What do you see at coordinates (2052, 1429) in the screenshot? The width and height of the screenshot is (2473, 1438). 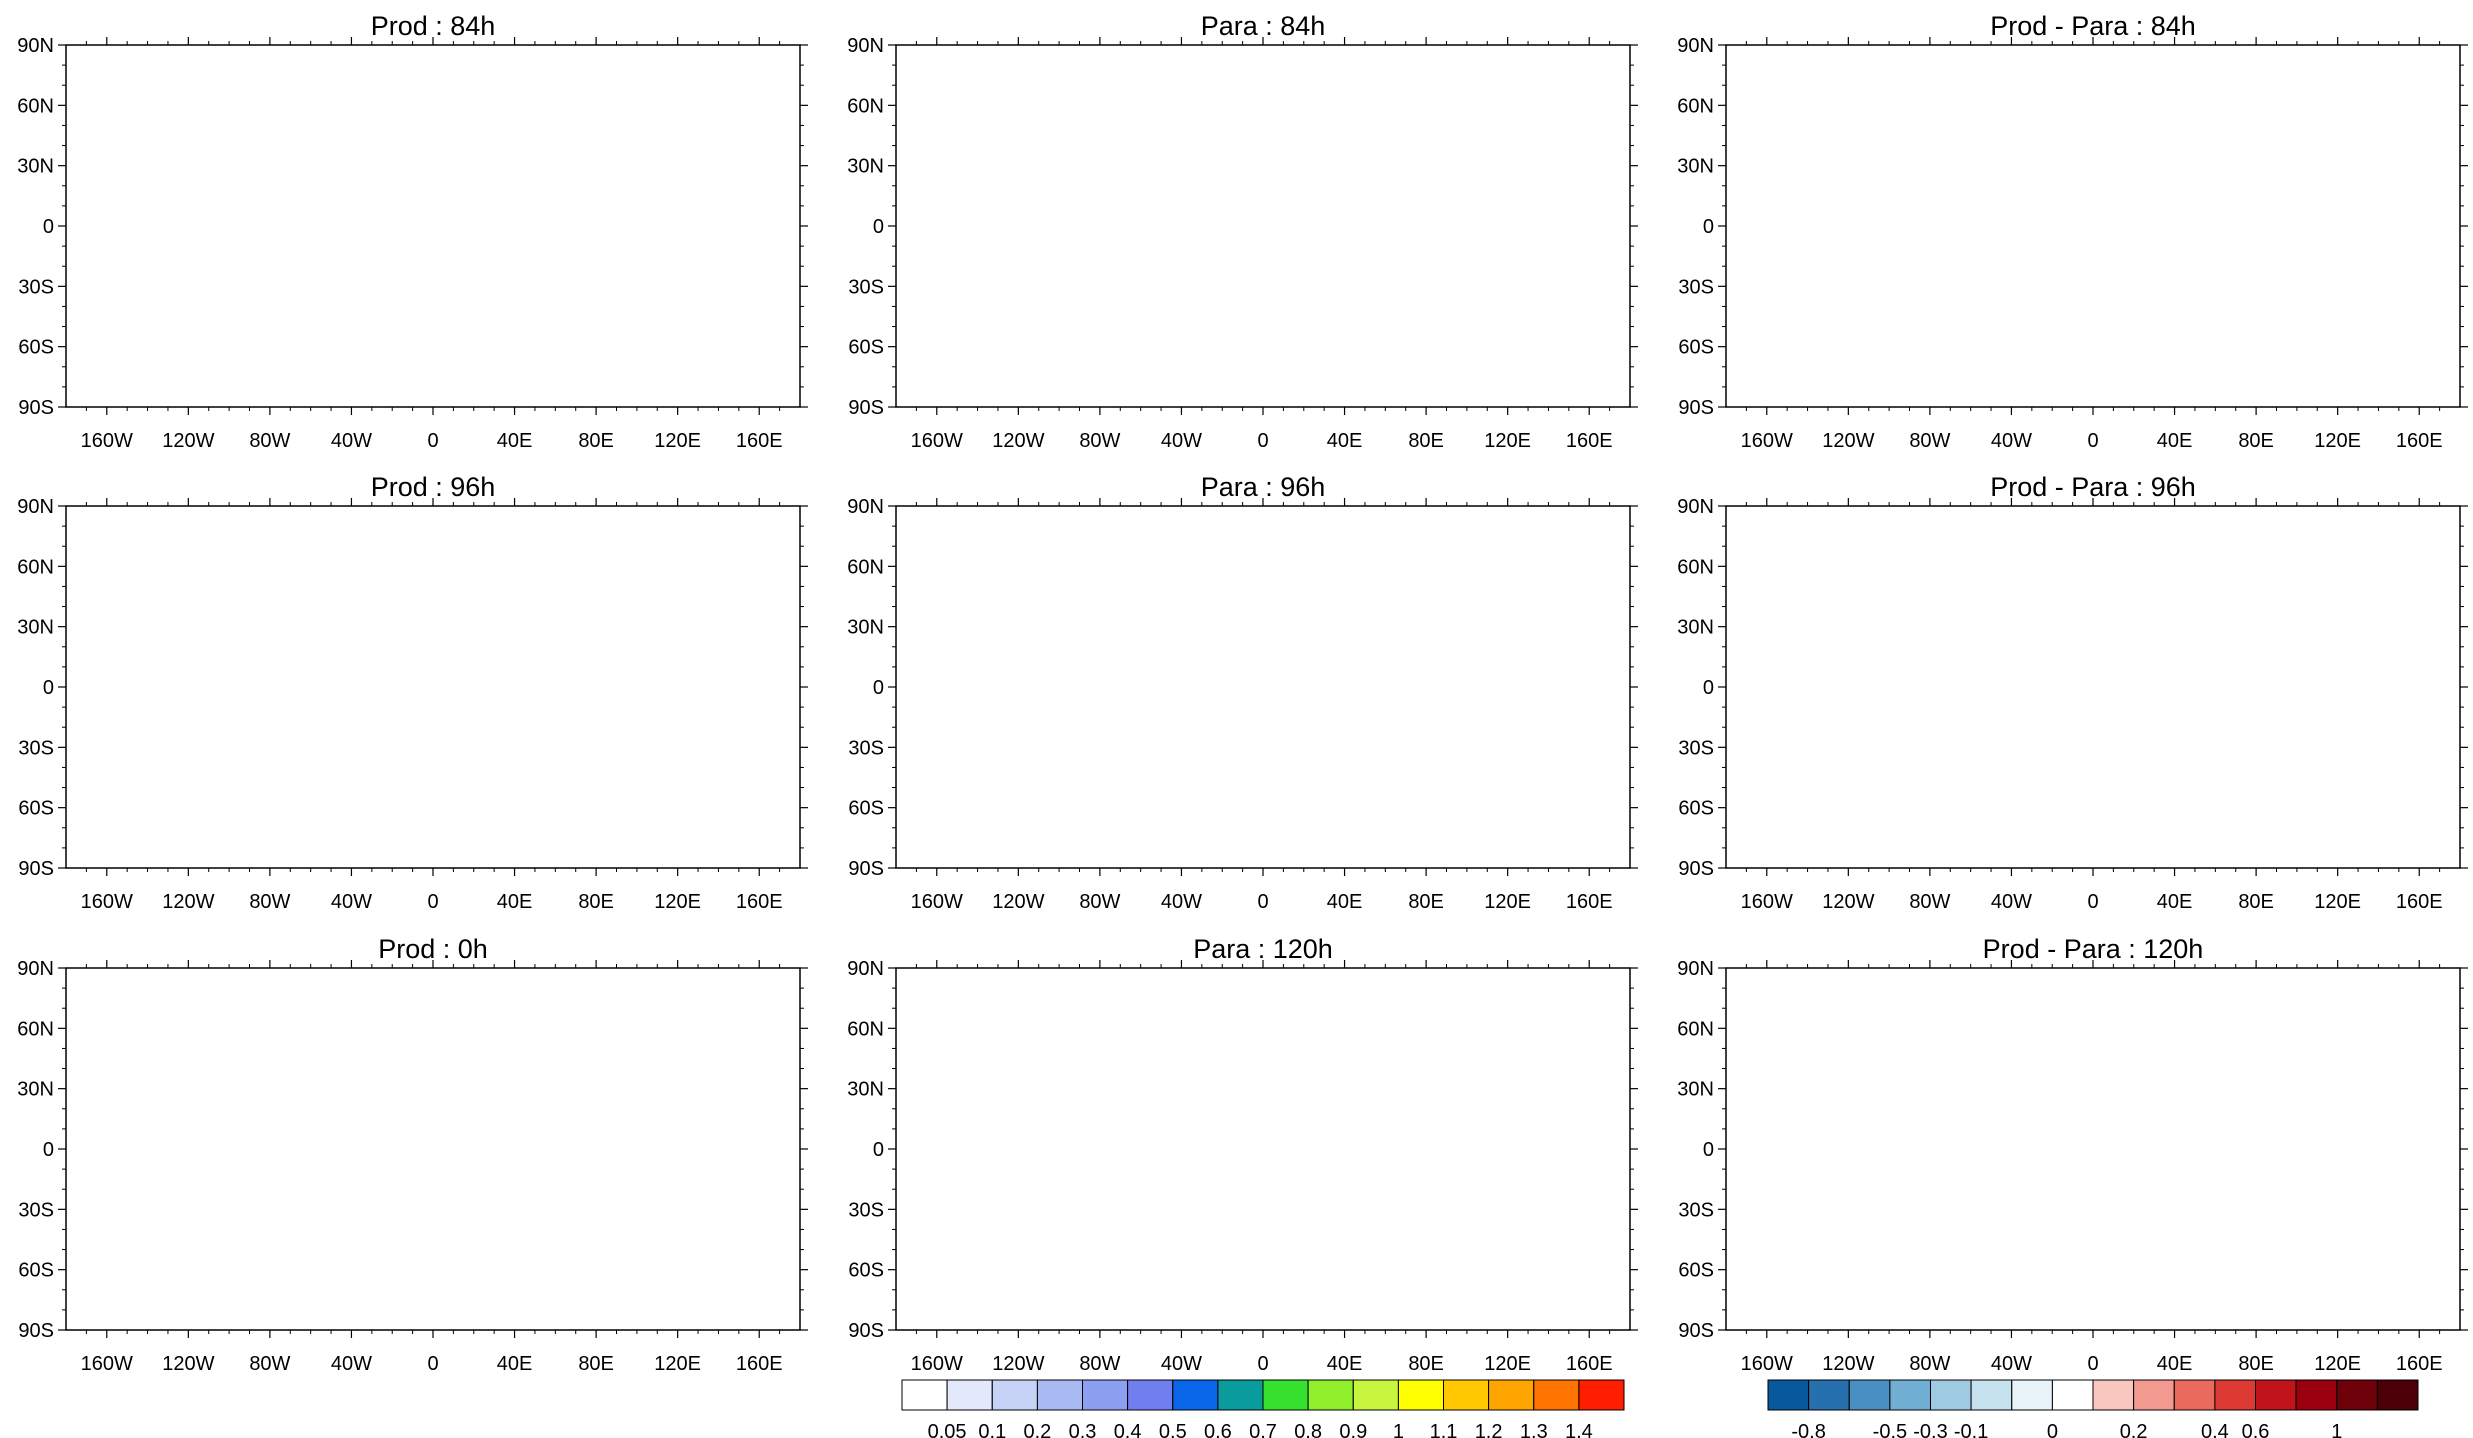 I see `colorbar-label: 0` at bounding box center [2052, 1429].